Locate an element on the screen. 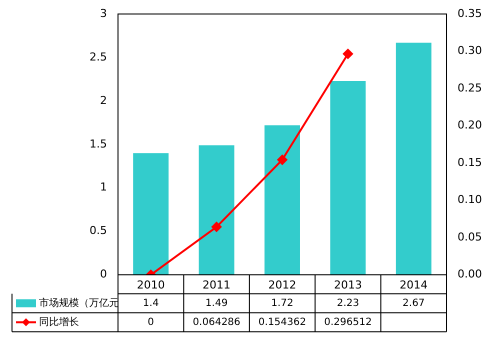 Image resolution: width=493 pixels, height=338 pixels. y-tick-label: 1 is located at coordinates (103, 187).